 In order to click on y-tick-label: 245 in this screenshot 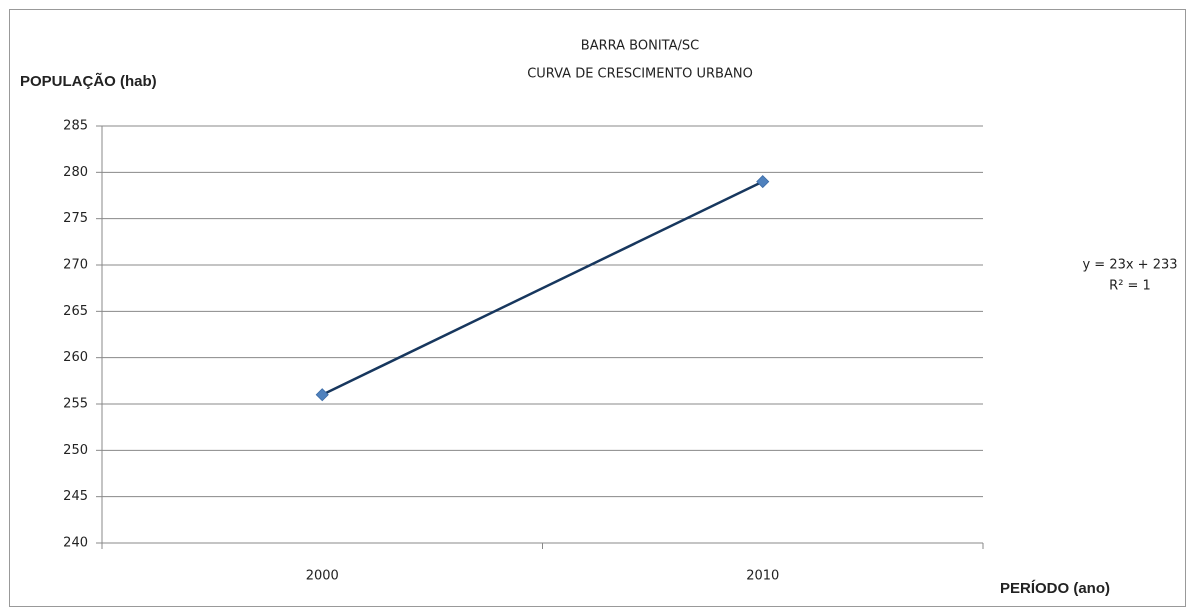, I will do `click(75, 496)`.